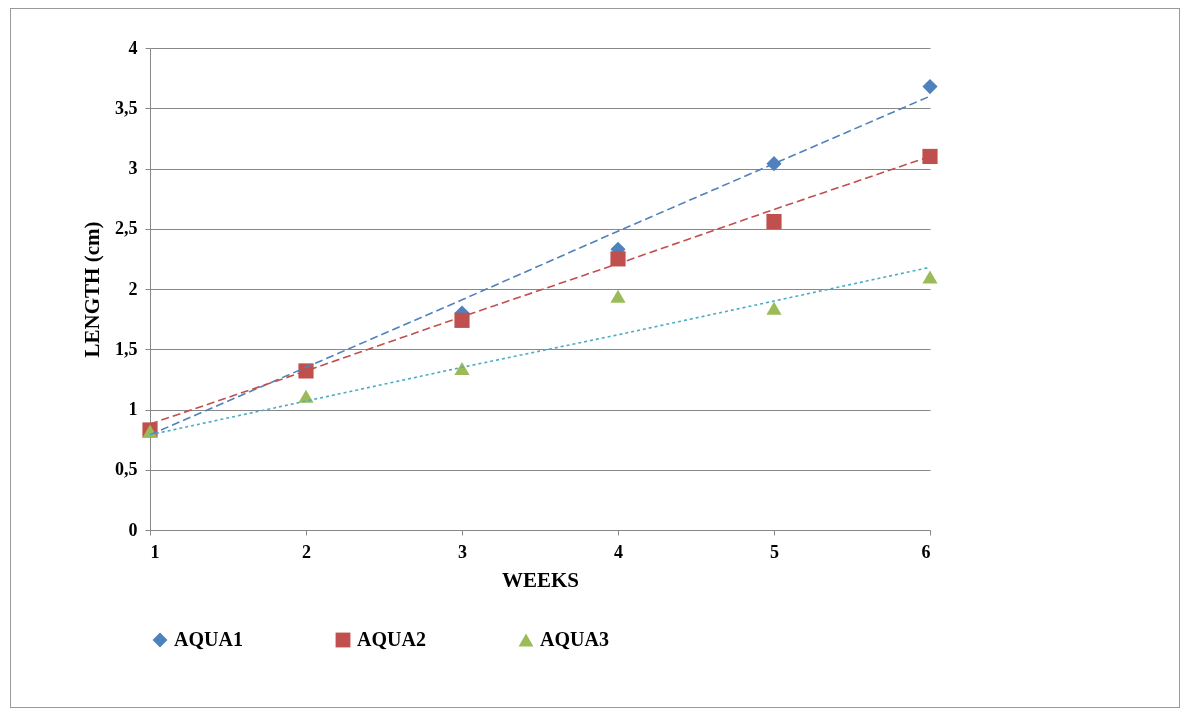  Describe the element at coordinates (133, 168) in the screenshot. I see `y-tick-label: 3` at that location.